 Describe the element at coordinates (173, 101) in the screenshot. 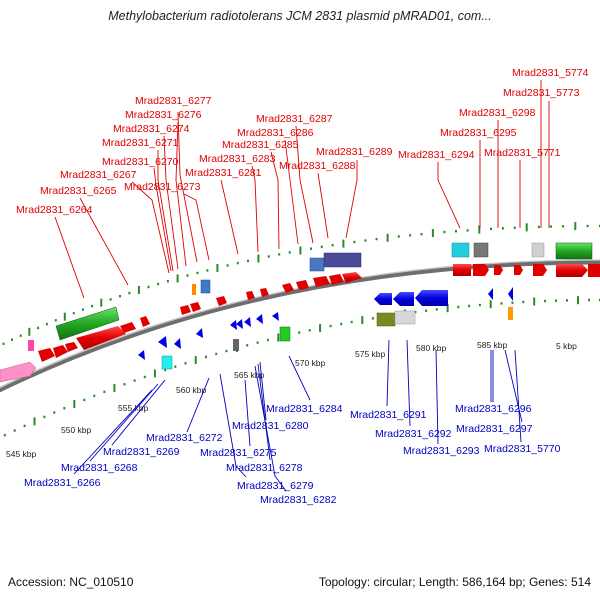

I see `gene-label: Mrad2831_6277` at that location.